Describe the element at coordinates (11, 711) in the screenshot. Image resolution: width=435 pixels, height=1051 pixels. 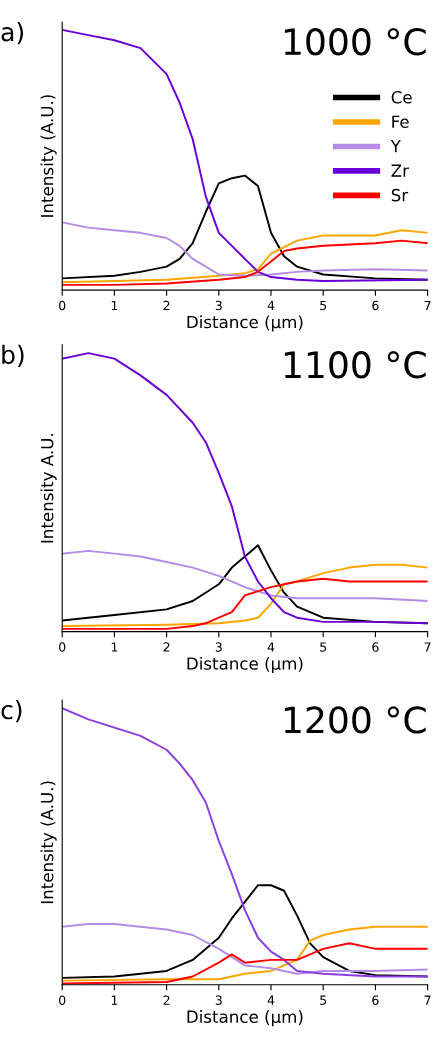
I see `text: c)` at that location.